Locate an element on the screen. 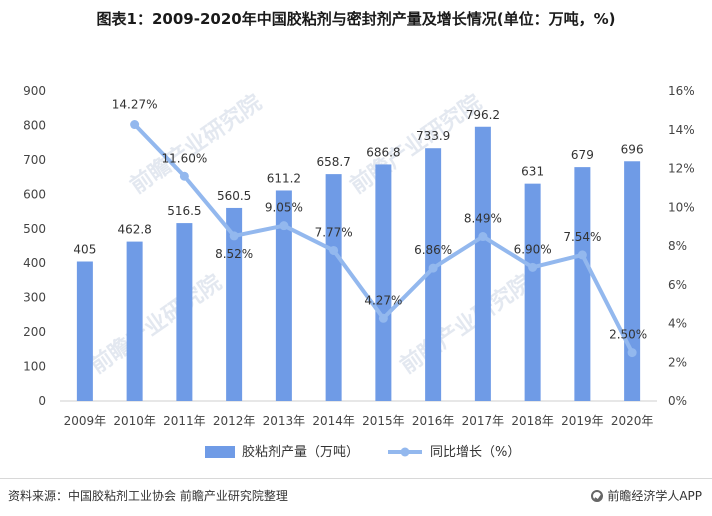 Image resolution: width=712 pixels, height=516 pixels. legend-marker-line is located at coordinates (405, 452).